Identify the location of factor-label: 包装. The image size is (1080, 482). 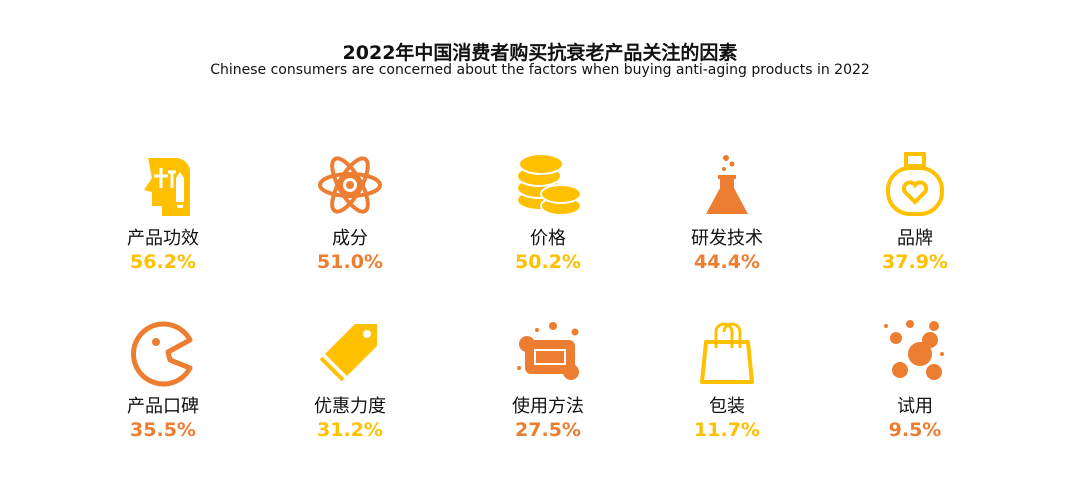
(727, 406).